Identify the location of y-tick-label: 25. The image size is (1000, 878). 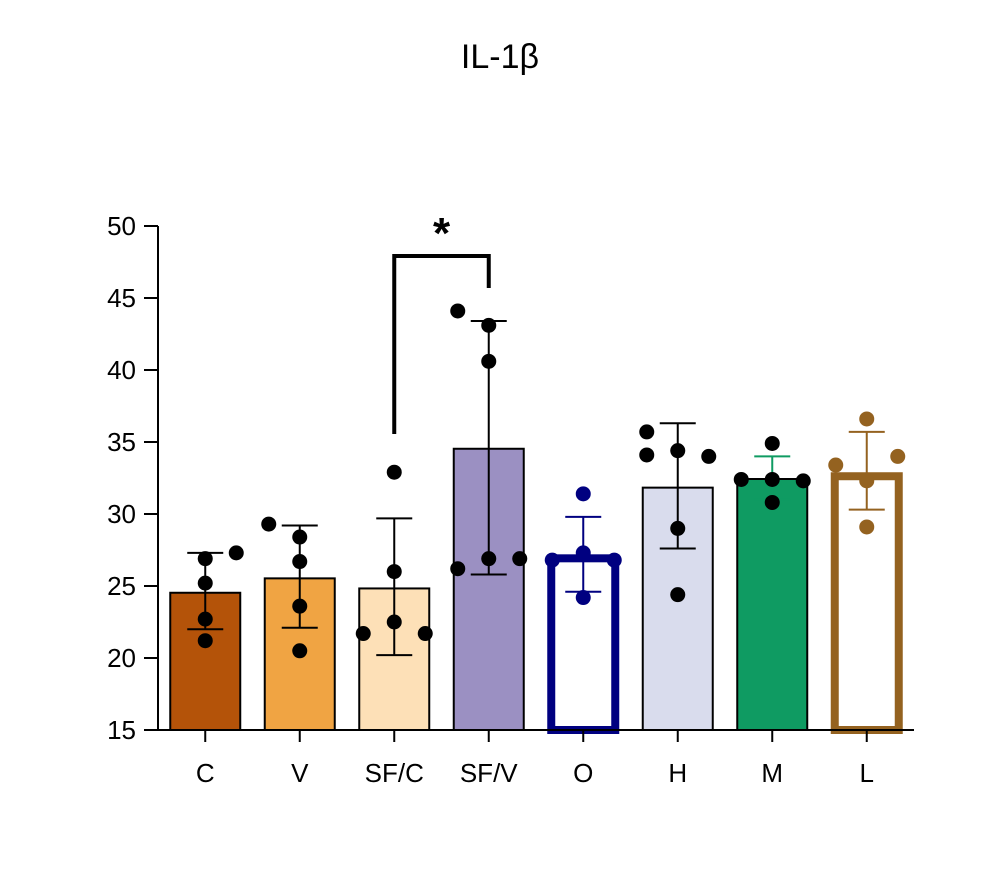
(121, 586).